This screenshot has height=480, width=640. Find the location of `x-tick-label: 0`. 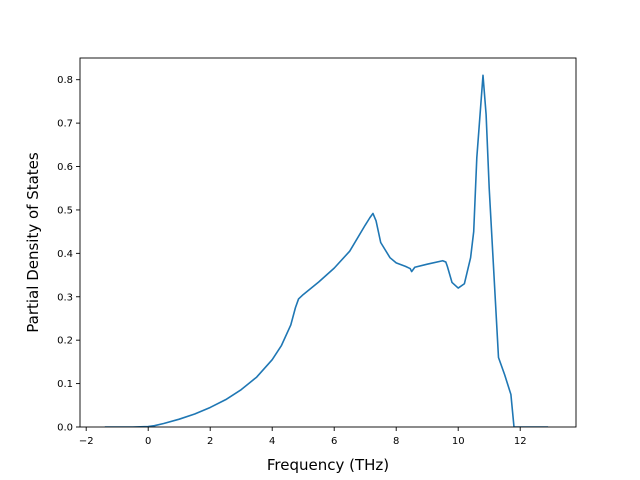

x-tick-label: 0 is located at coordinates (148, 441).